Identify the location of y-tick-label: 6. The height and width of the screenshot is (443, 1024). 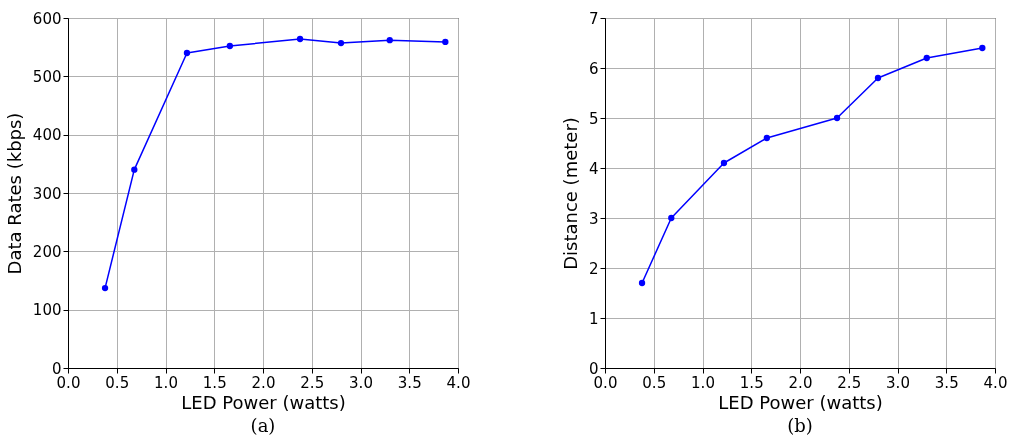
(593, 68).